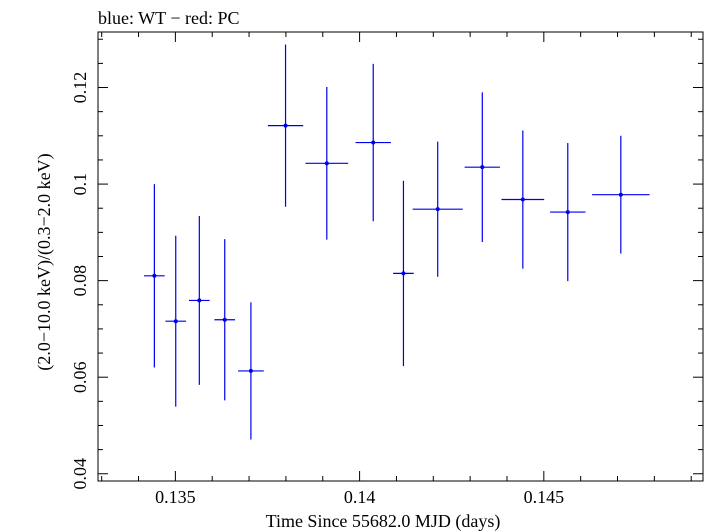 This screenshot has width=705, height=532. I want to click on chart-title: blue: WT − red: PC, so click(168, 18).